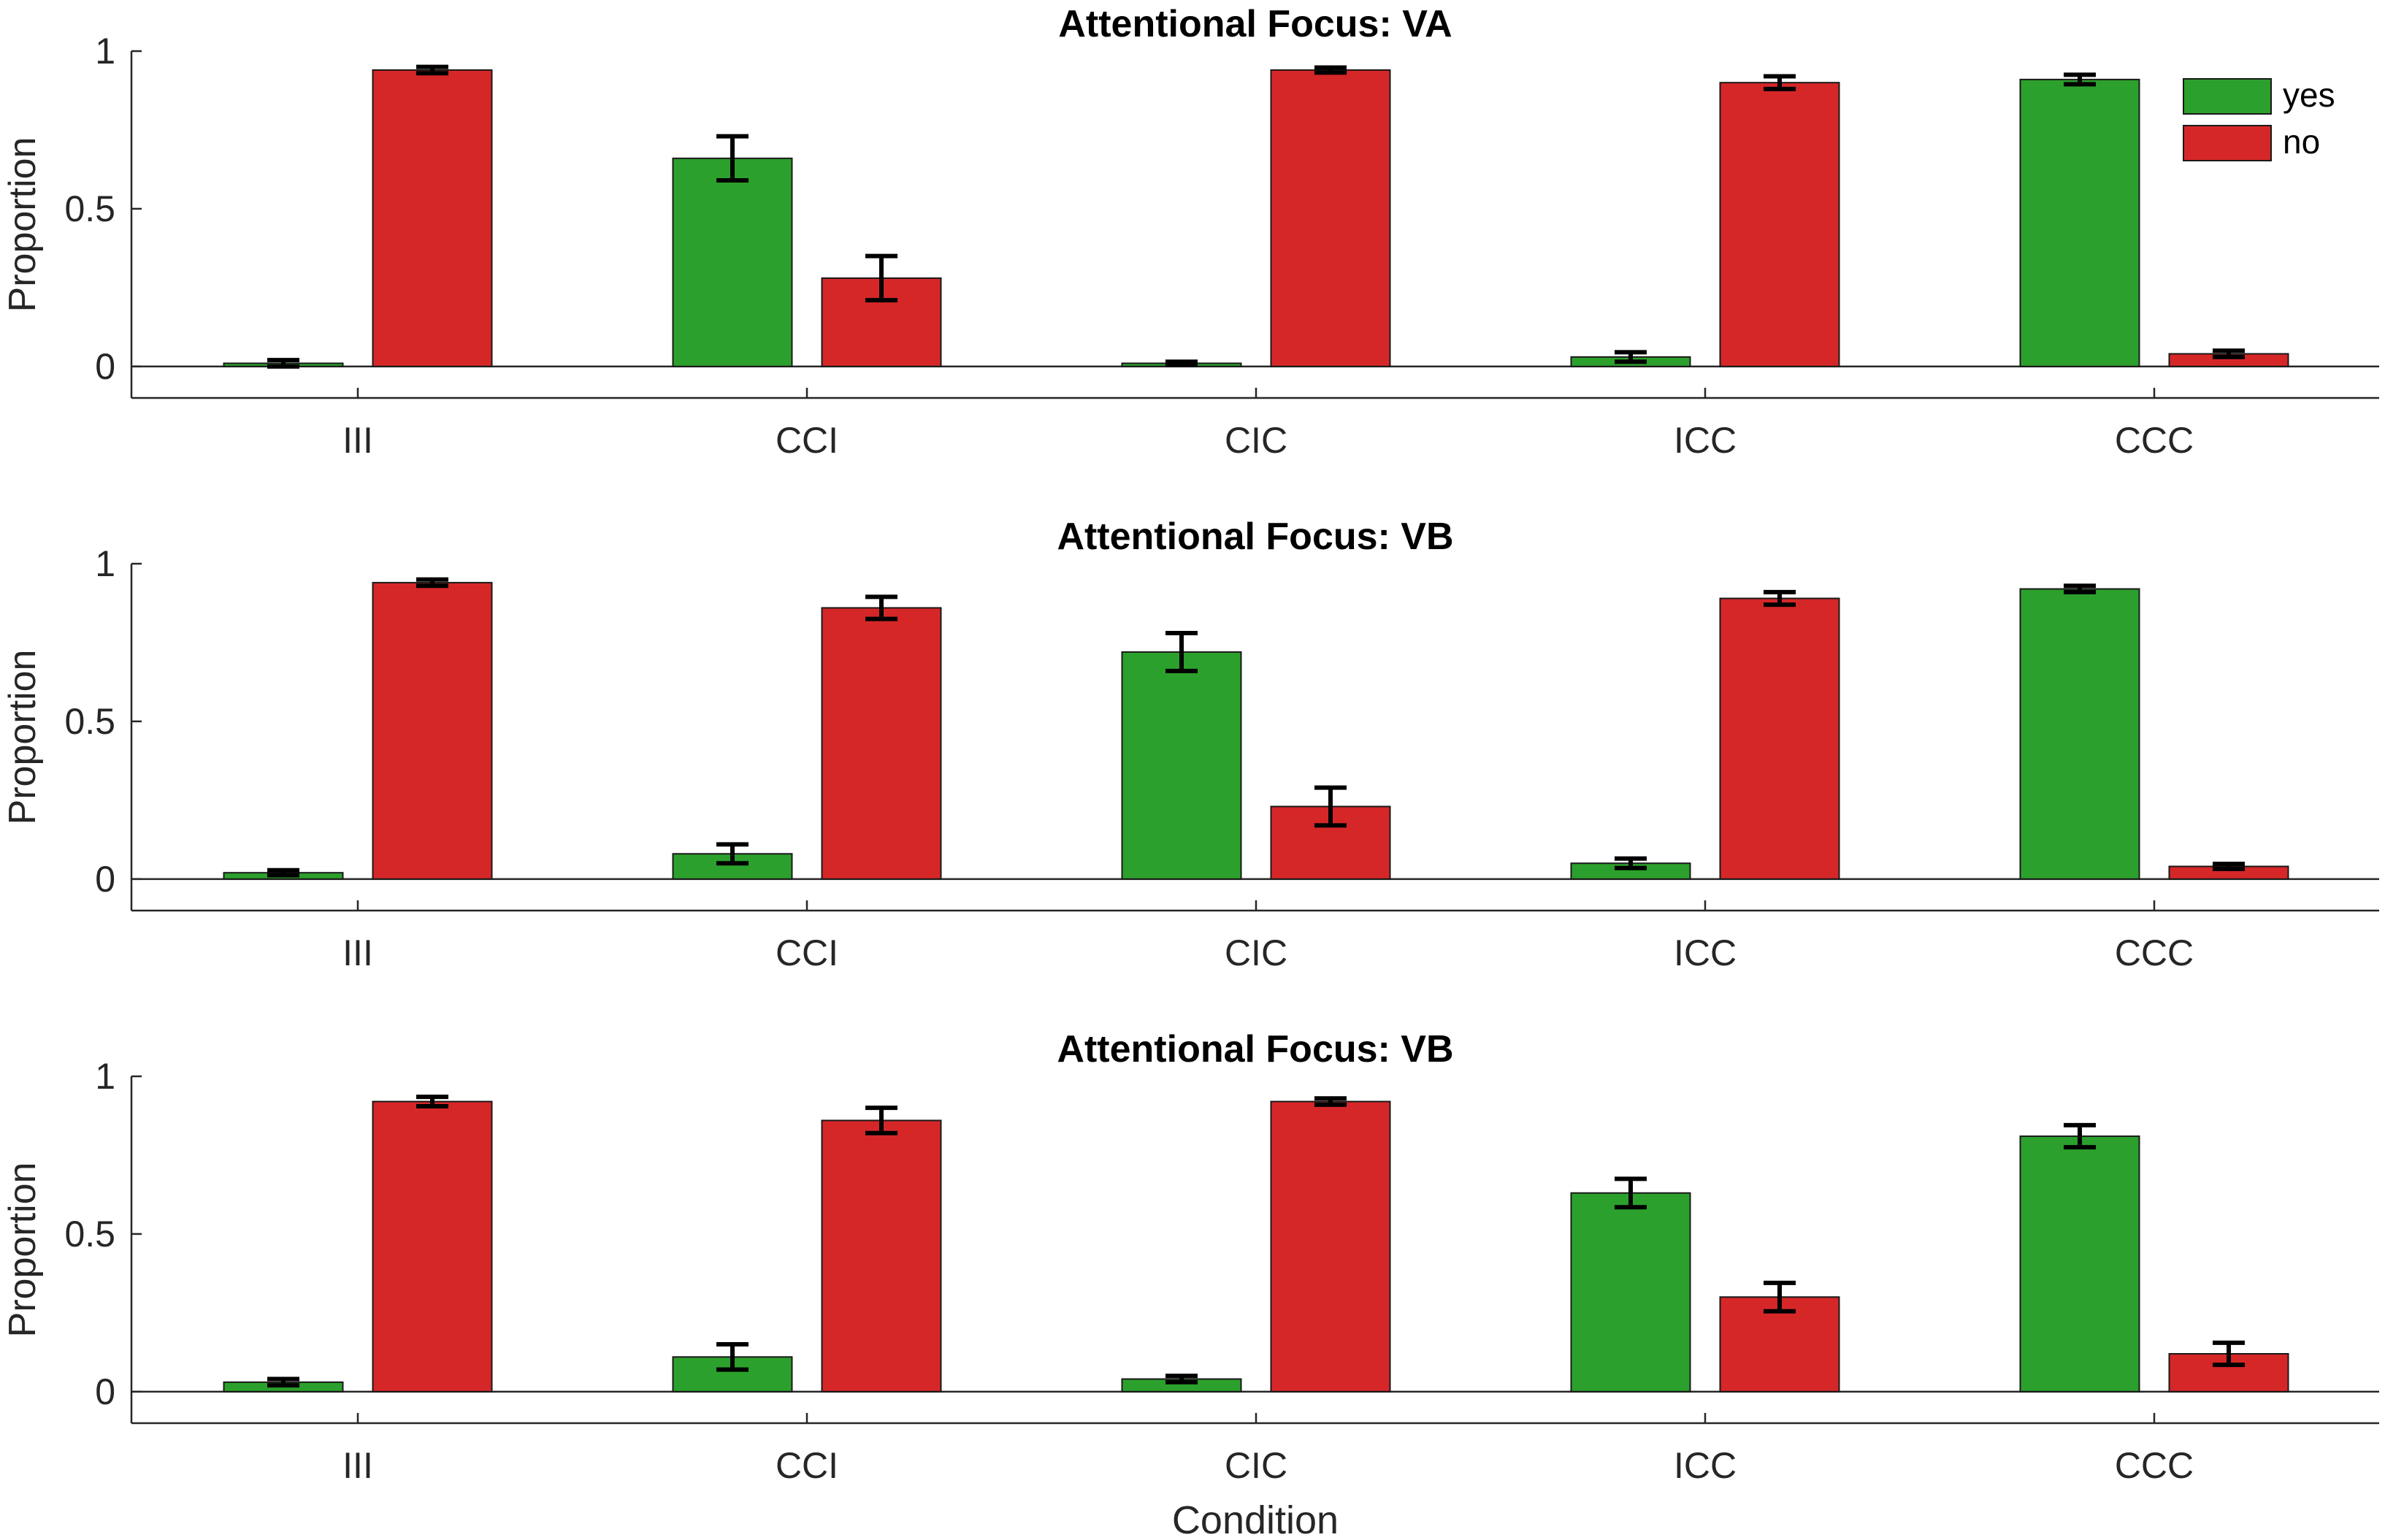 This screenshot has width=2385, height=1540. Describe the element at coordinates (2228, 97) in the screenshot. I see `legend-swatch-yes` at that location.